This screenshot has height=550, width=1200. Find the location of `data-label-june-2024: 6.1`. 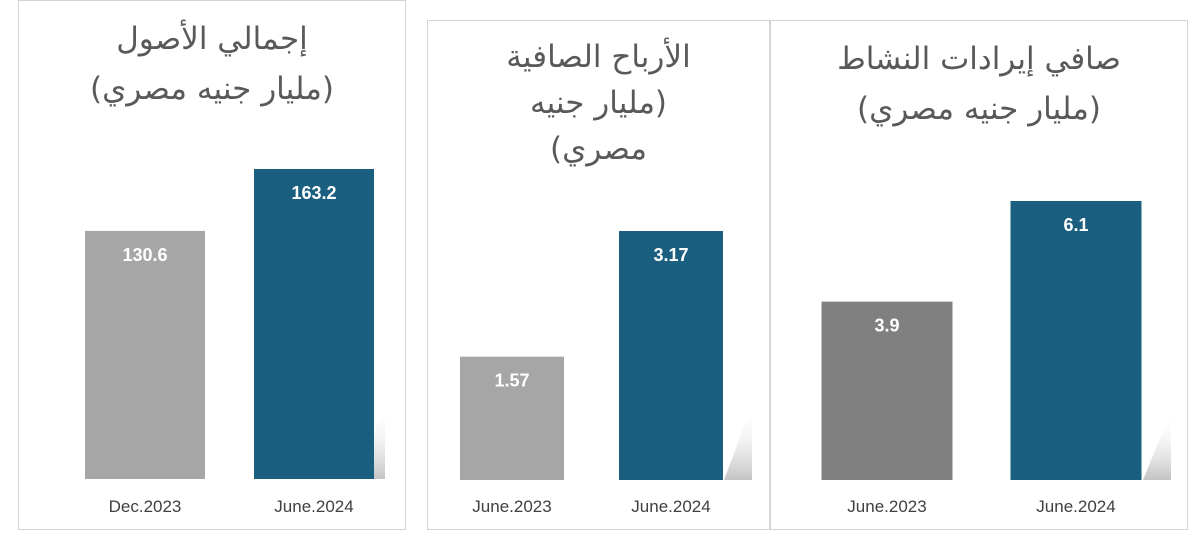

data-label-june-2024: 6.1 is located at coordinates (1075, 225).